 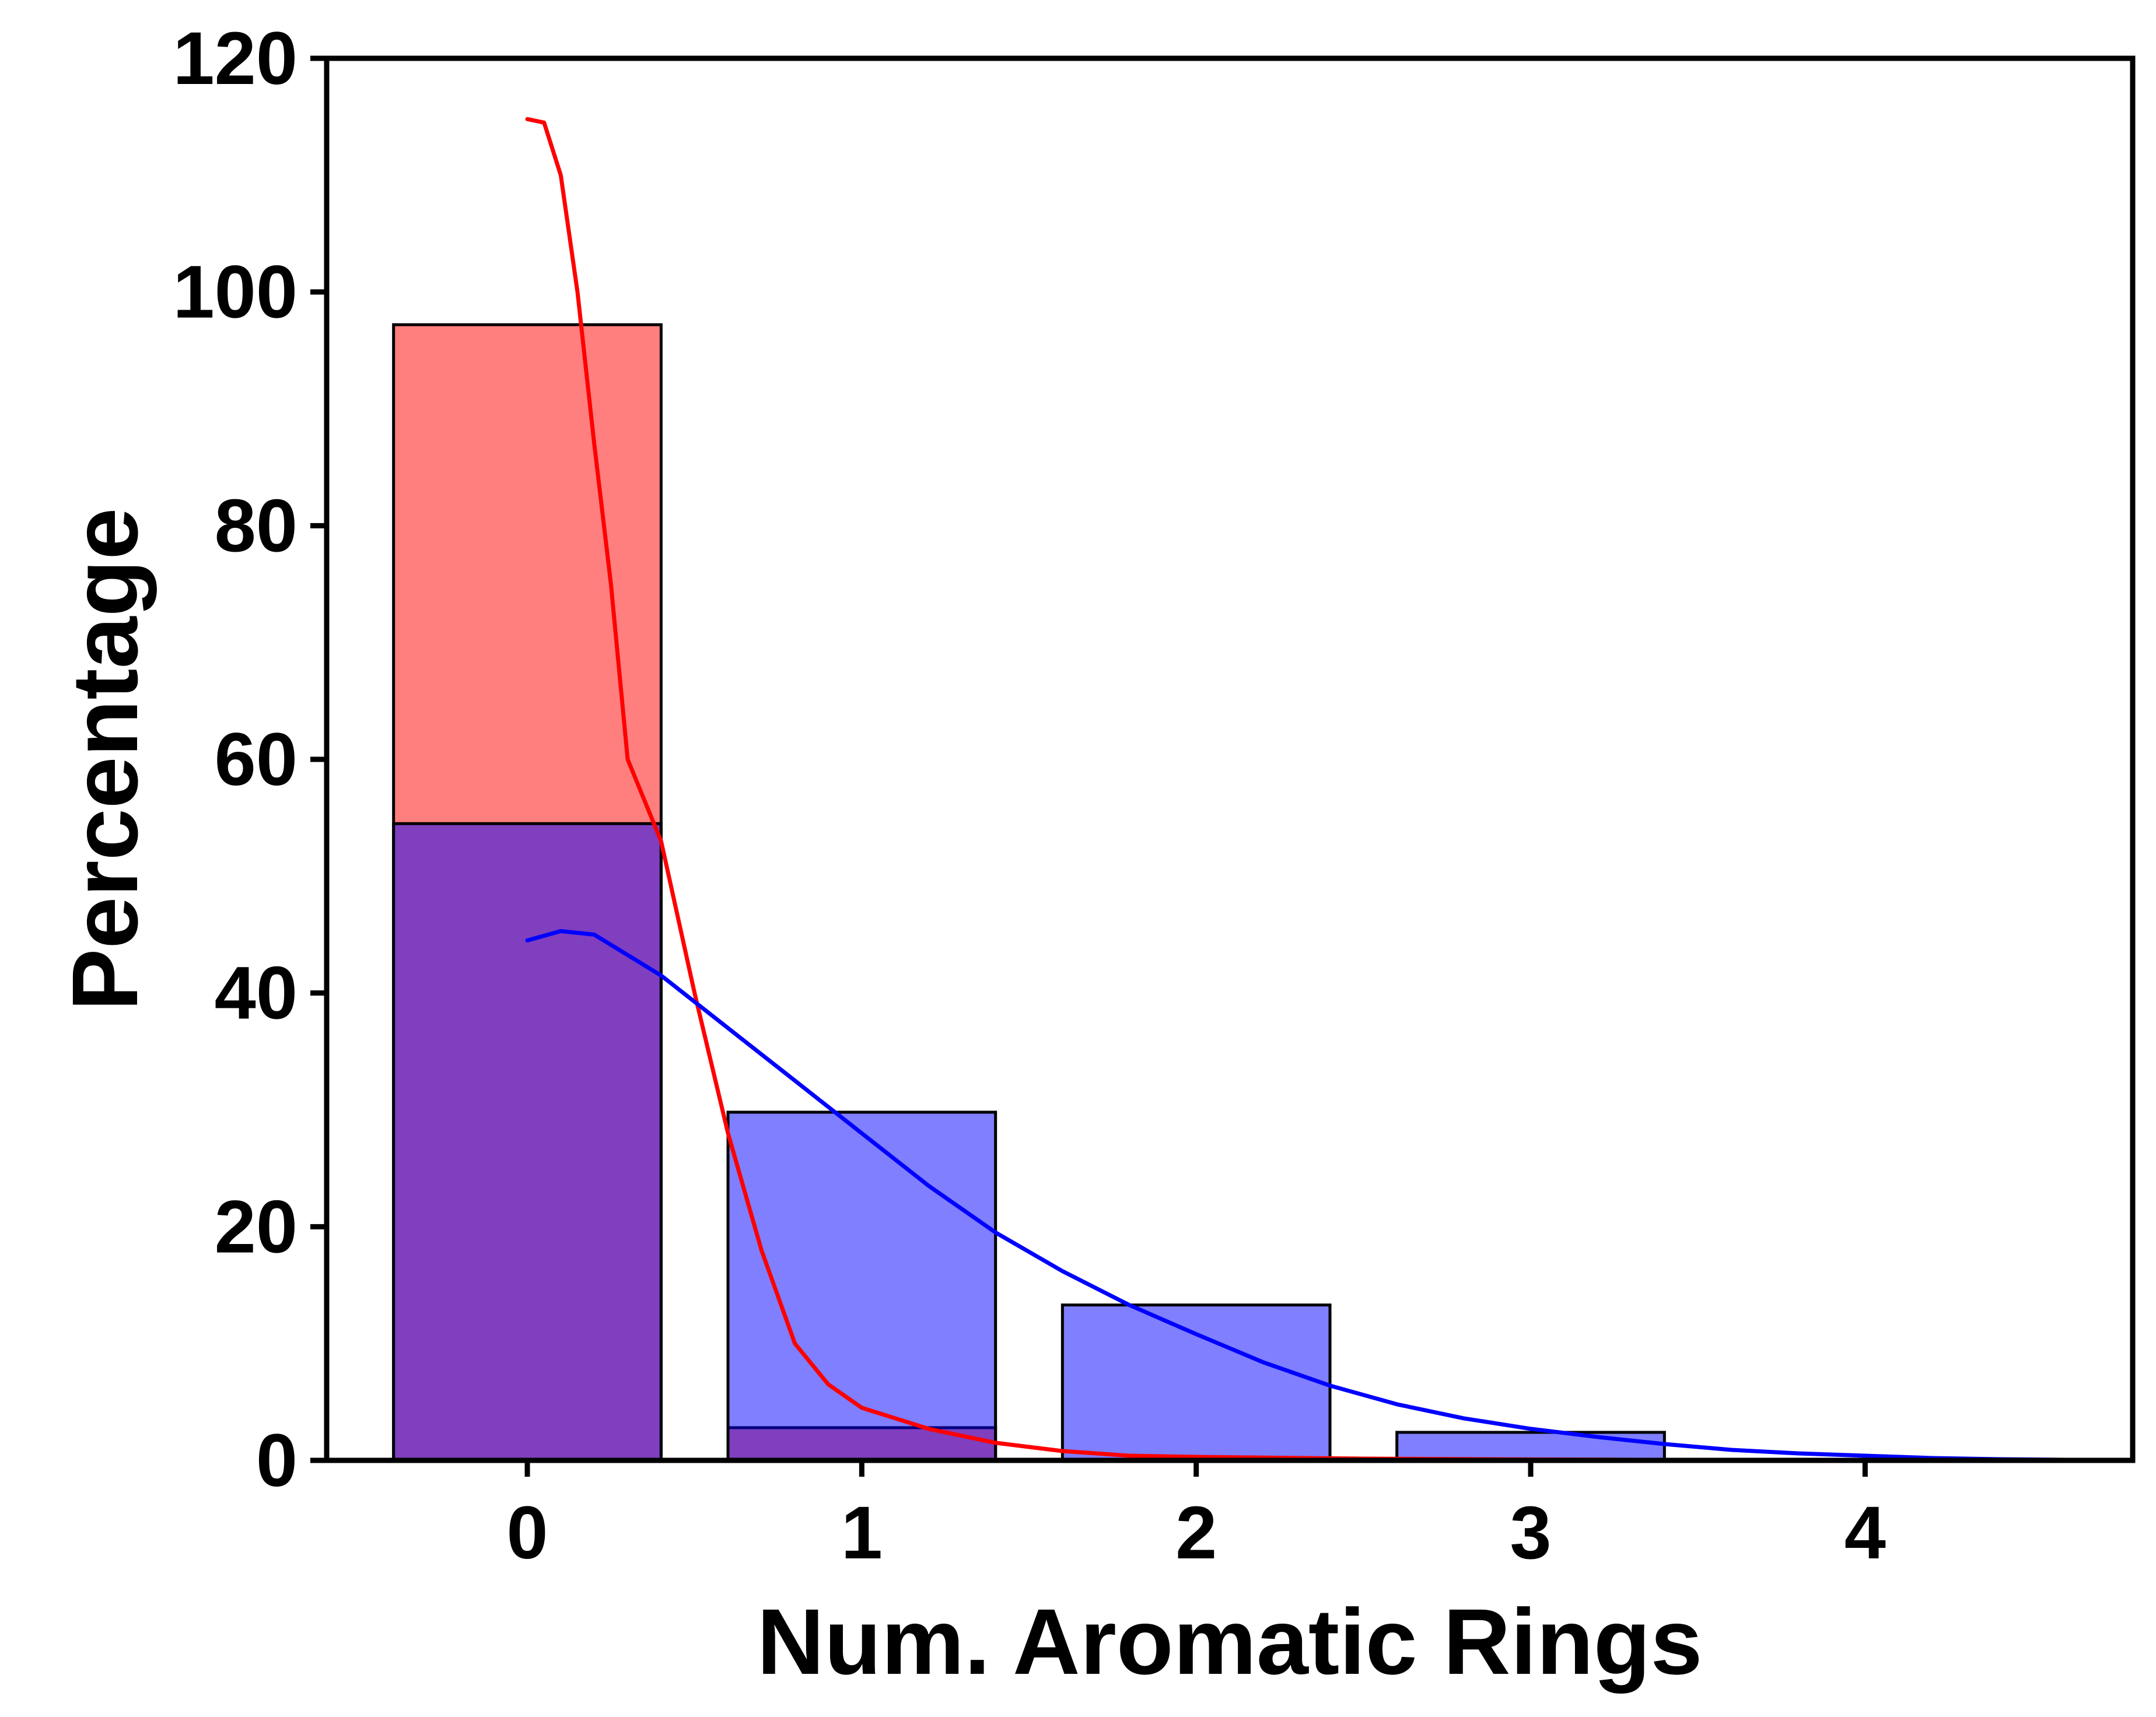 What do you see at coordinates (1866, 1533) in the screenshot?
I see `x-tick-label: 4` at bounding box center [1866, 1533].